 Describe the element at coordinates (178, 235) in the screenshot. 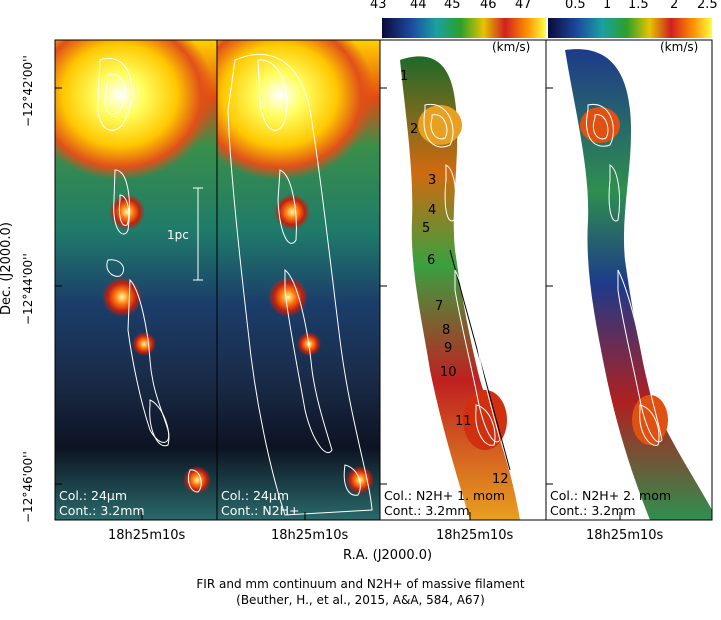

I see `scale-bar-label: 1pc` at that location.